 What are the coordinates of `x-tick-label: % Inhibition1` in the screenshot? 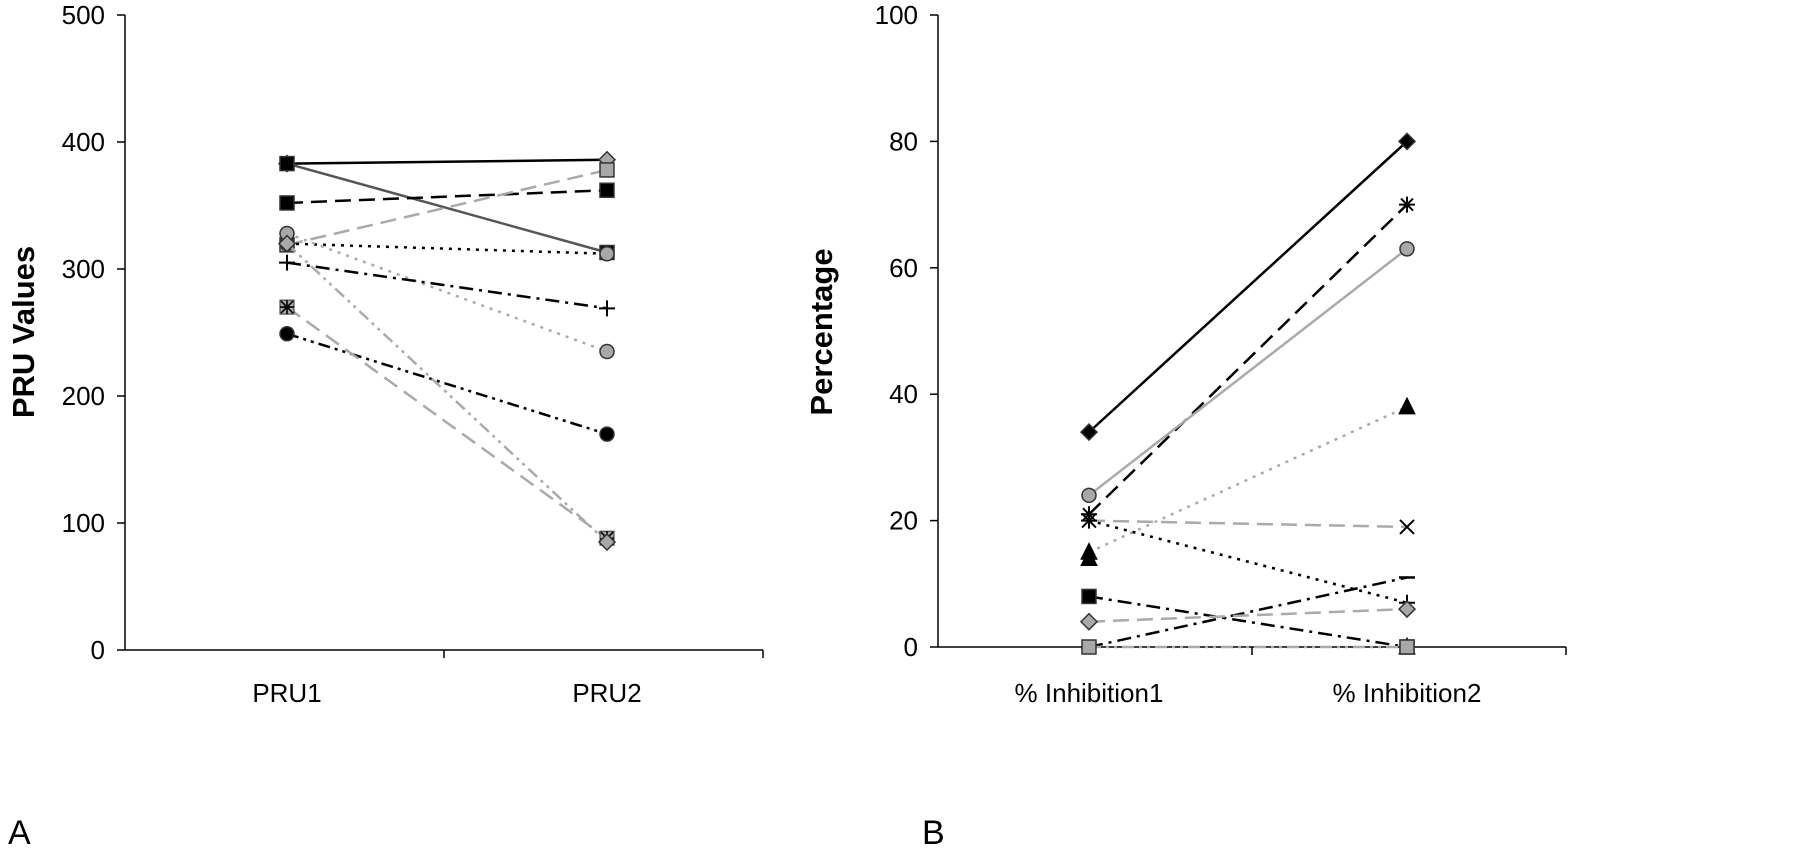 It's located at (1089, 693).